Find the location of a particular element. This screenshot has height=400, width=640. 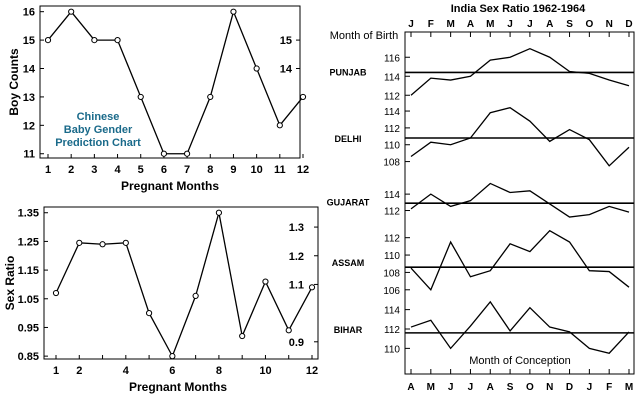

assam-y-tick-label: 106 is located at coordinates (391, 291).